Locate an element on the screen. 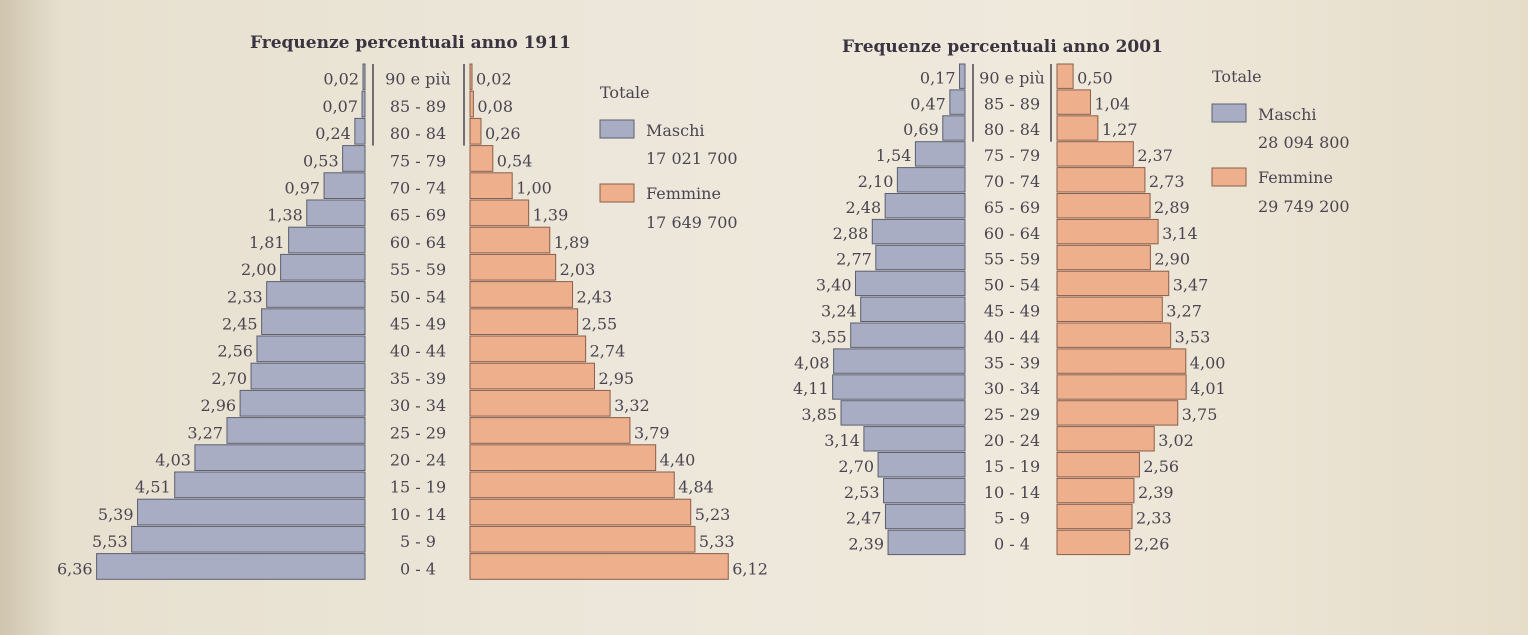  value-label-femmine: 2,37 is located at coordinates (1155, 155).